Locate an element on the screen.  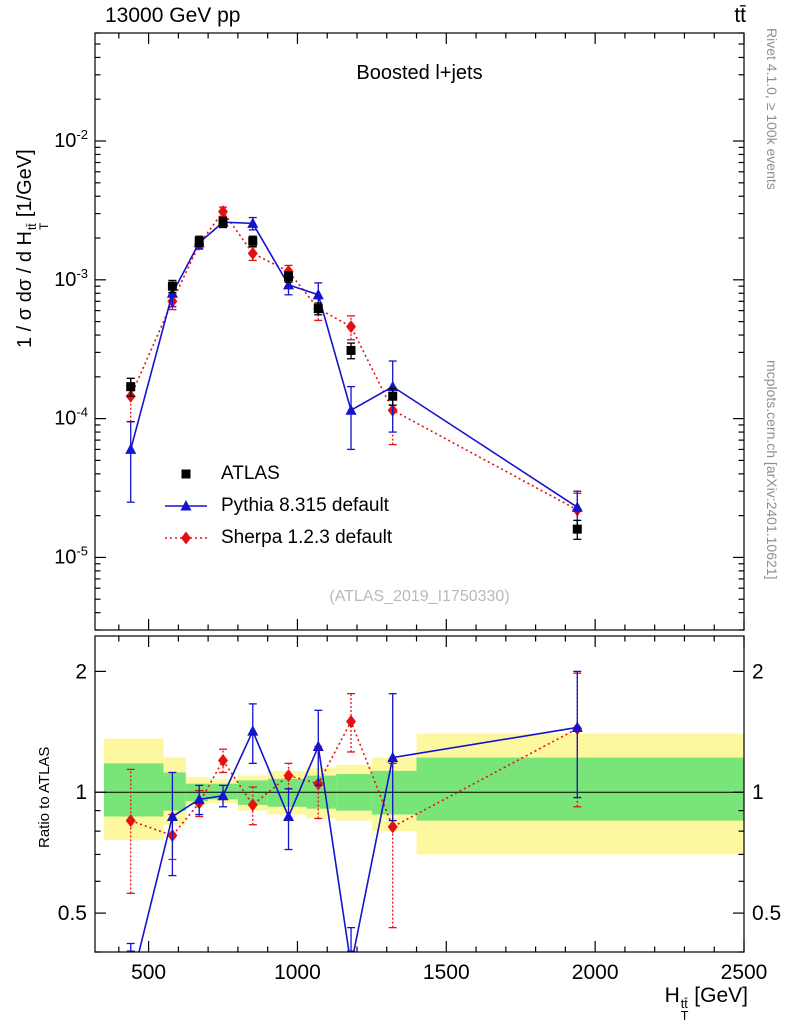
x-axis-label-prefix: H is located at coordinates (672, 995).